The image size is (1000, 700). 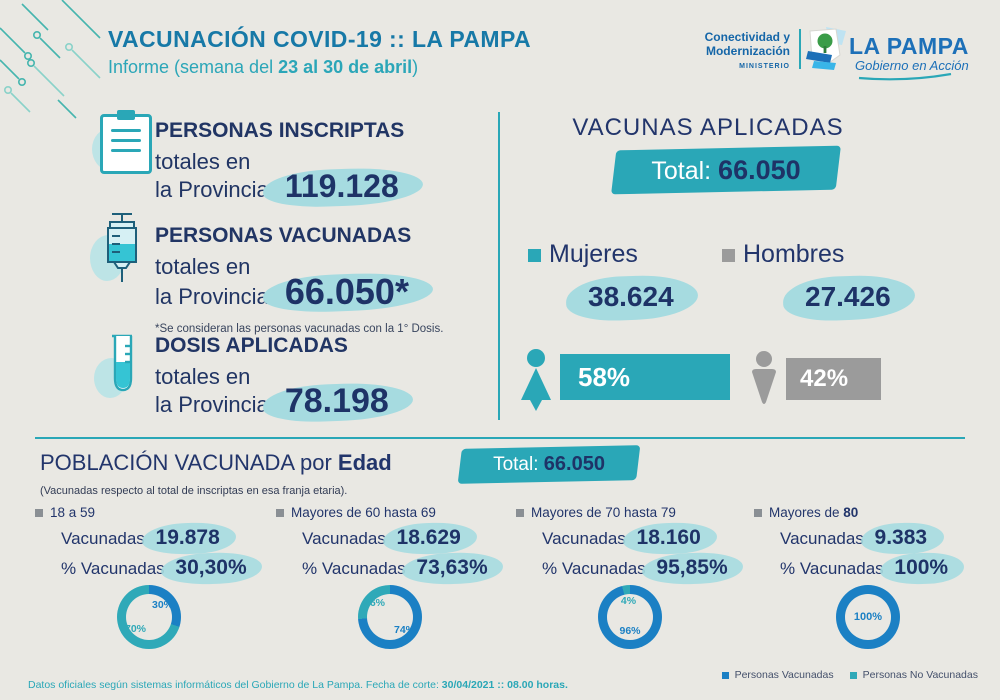 What do you see at coordinates (149, 617) in the screenshot?
I see `donut-chart-18-59: 30% 70%` at bounding box center [149, 617].